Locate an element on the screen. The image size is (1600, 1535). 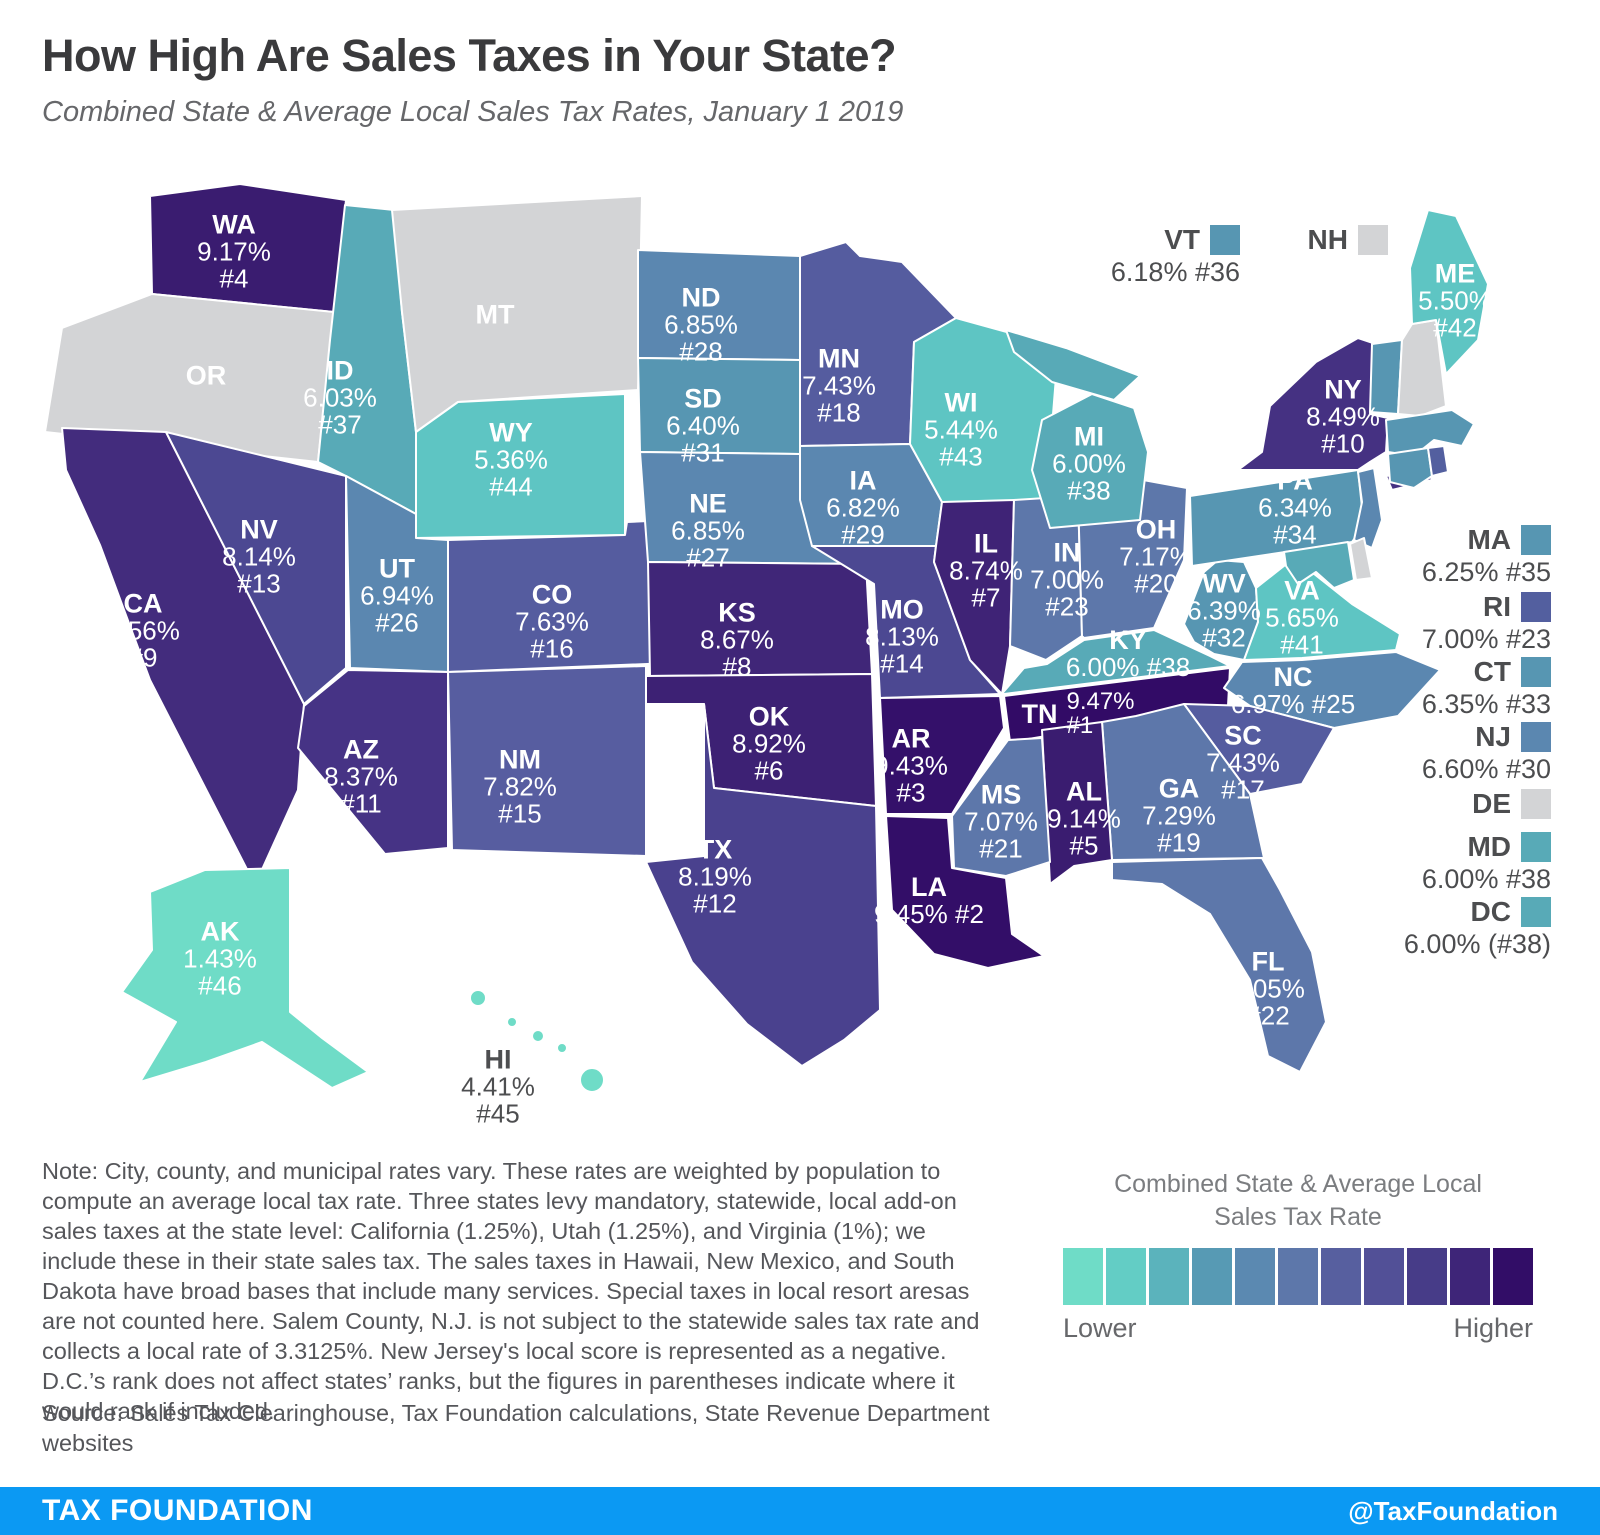
state-shape-nm is located at coordinates (547, 761).